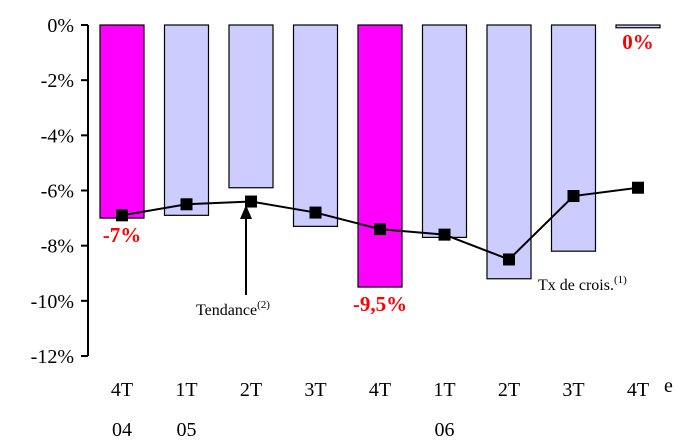 This screenshot has width=678, height=442. I want to click on y-tick-label-6: -12%, so click(52, 357).